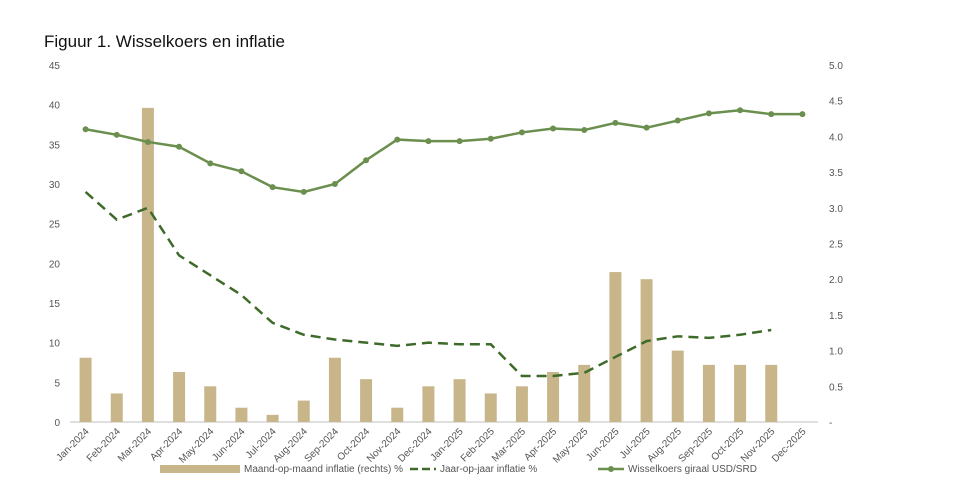 The image size is (975, 480). I want to click on right-axis-tick: 4.0, so click(836, 137).